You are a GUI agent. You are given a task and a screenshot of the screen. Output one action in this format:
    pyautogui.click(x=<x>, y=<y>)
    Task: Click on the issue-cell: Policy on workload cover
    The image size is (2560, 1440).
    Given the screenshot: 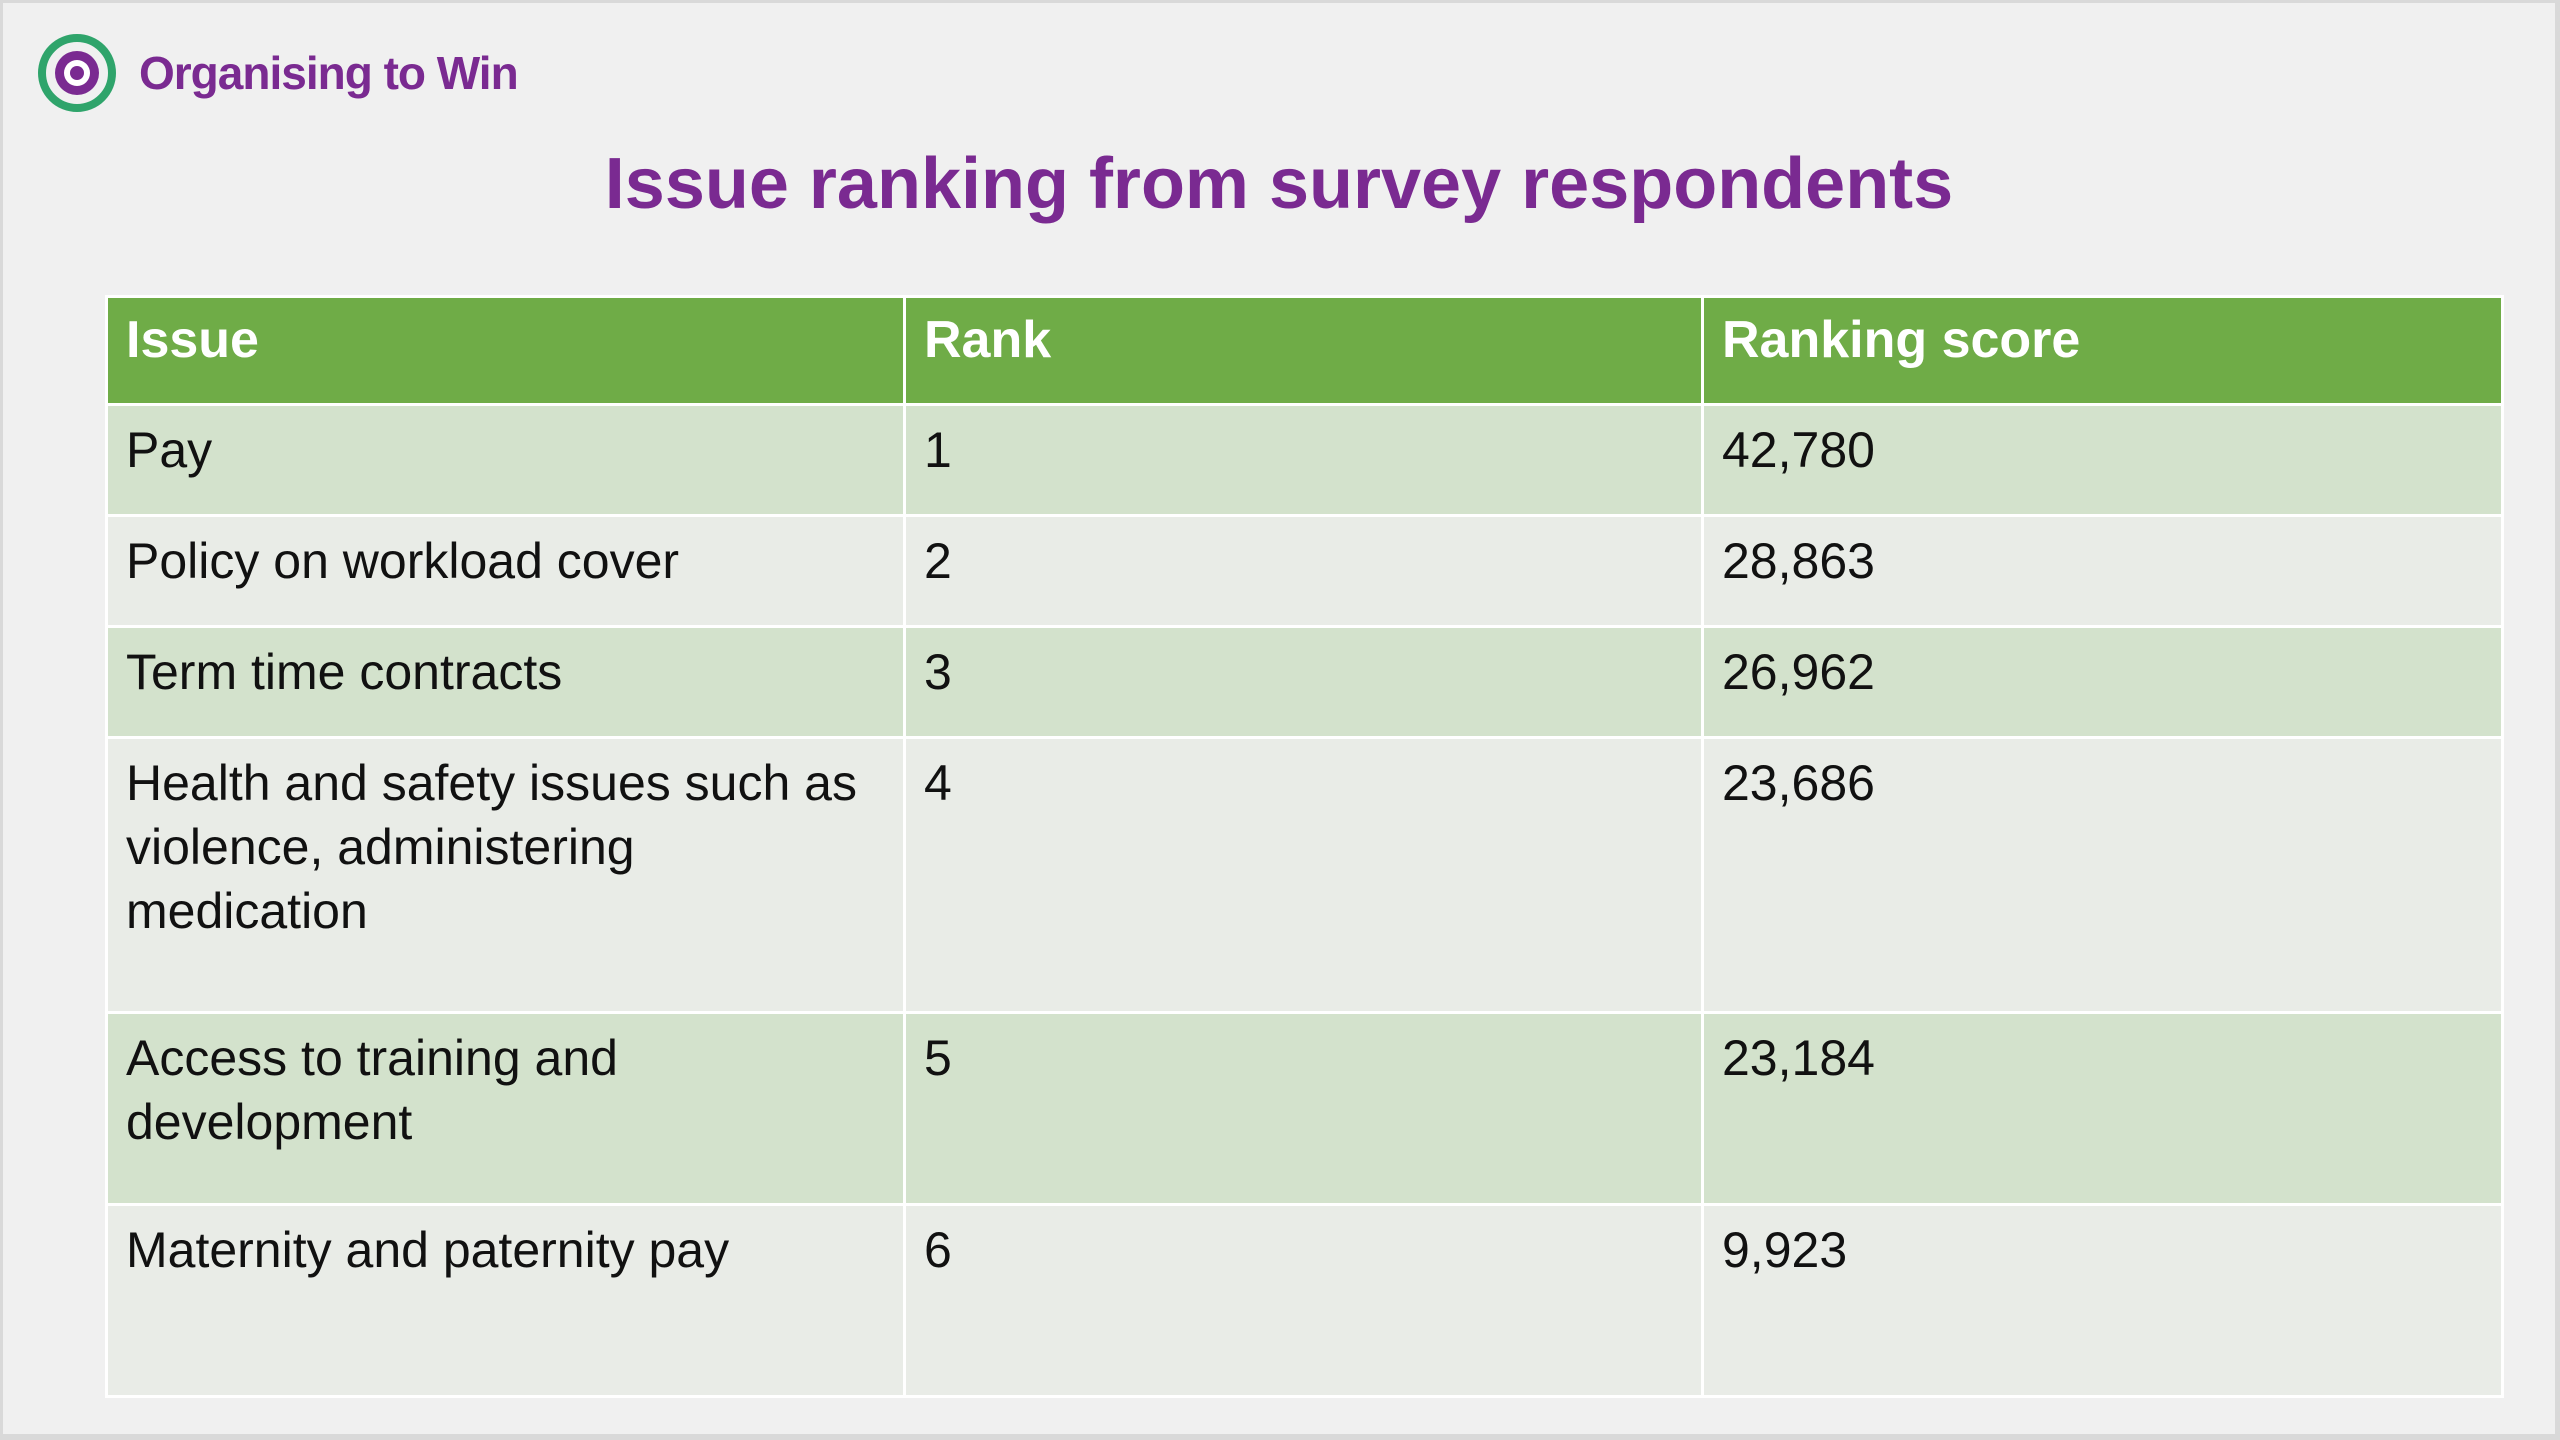 What is the action you would take?
    pyautogui.click(x=505, y=571)
    